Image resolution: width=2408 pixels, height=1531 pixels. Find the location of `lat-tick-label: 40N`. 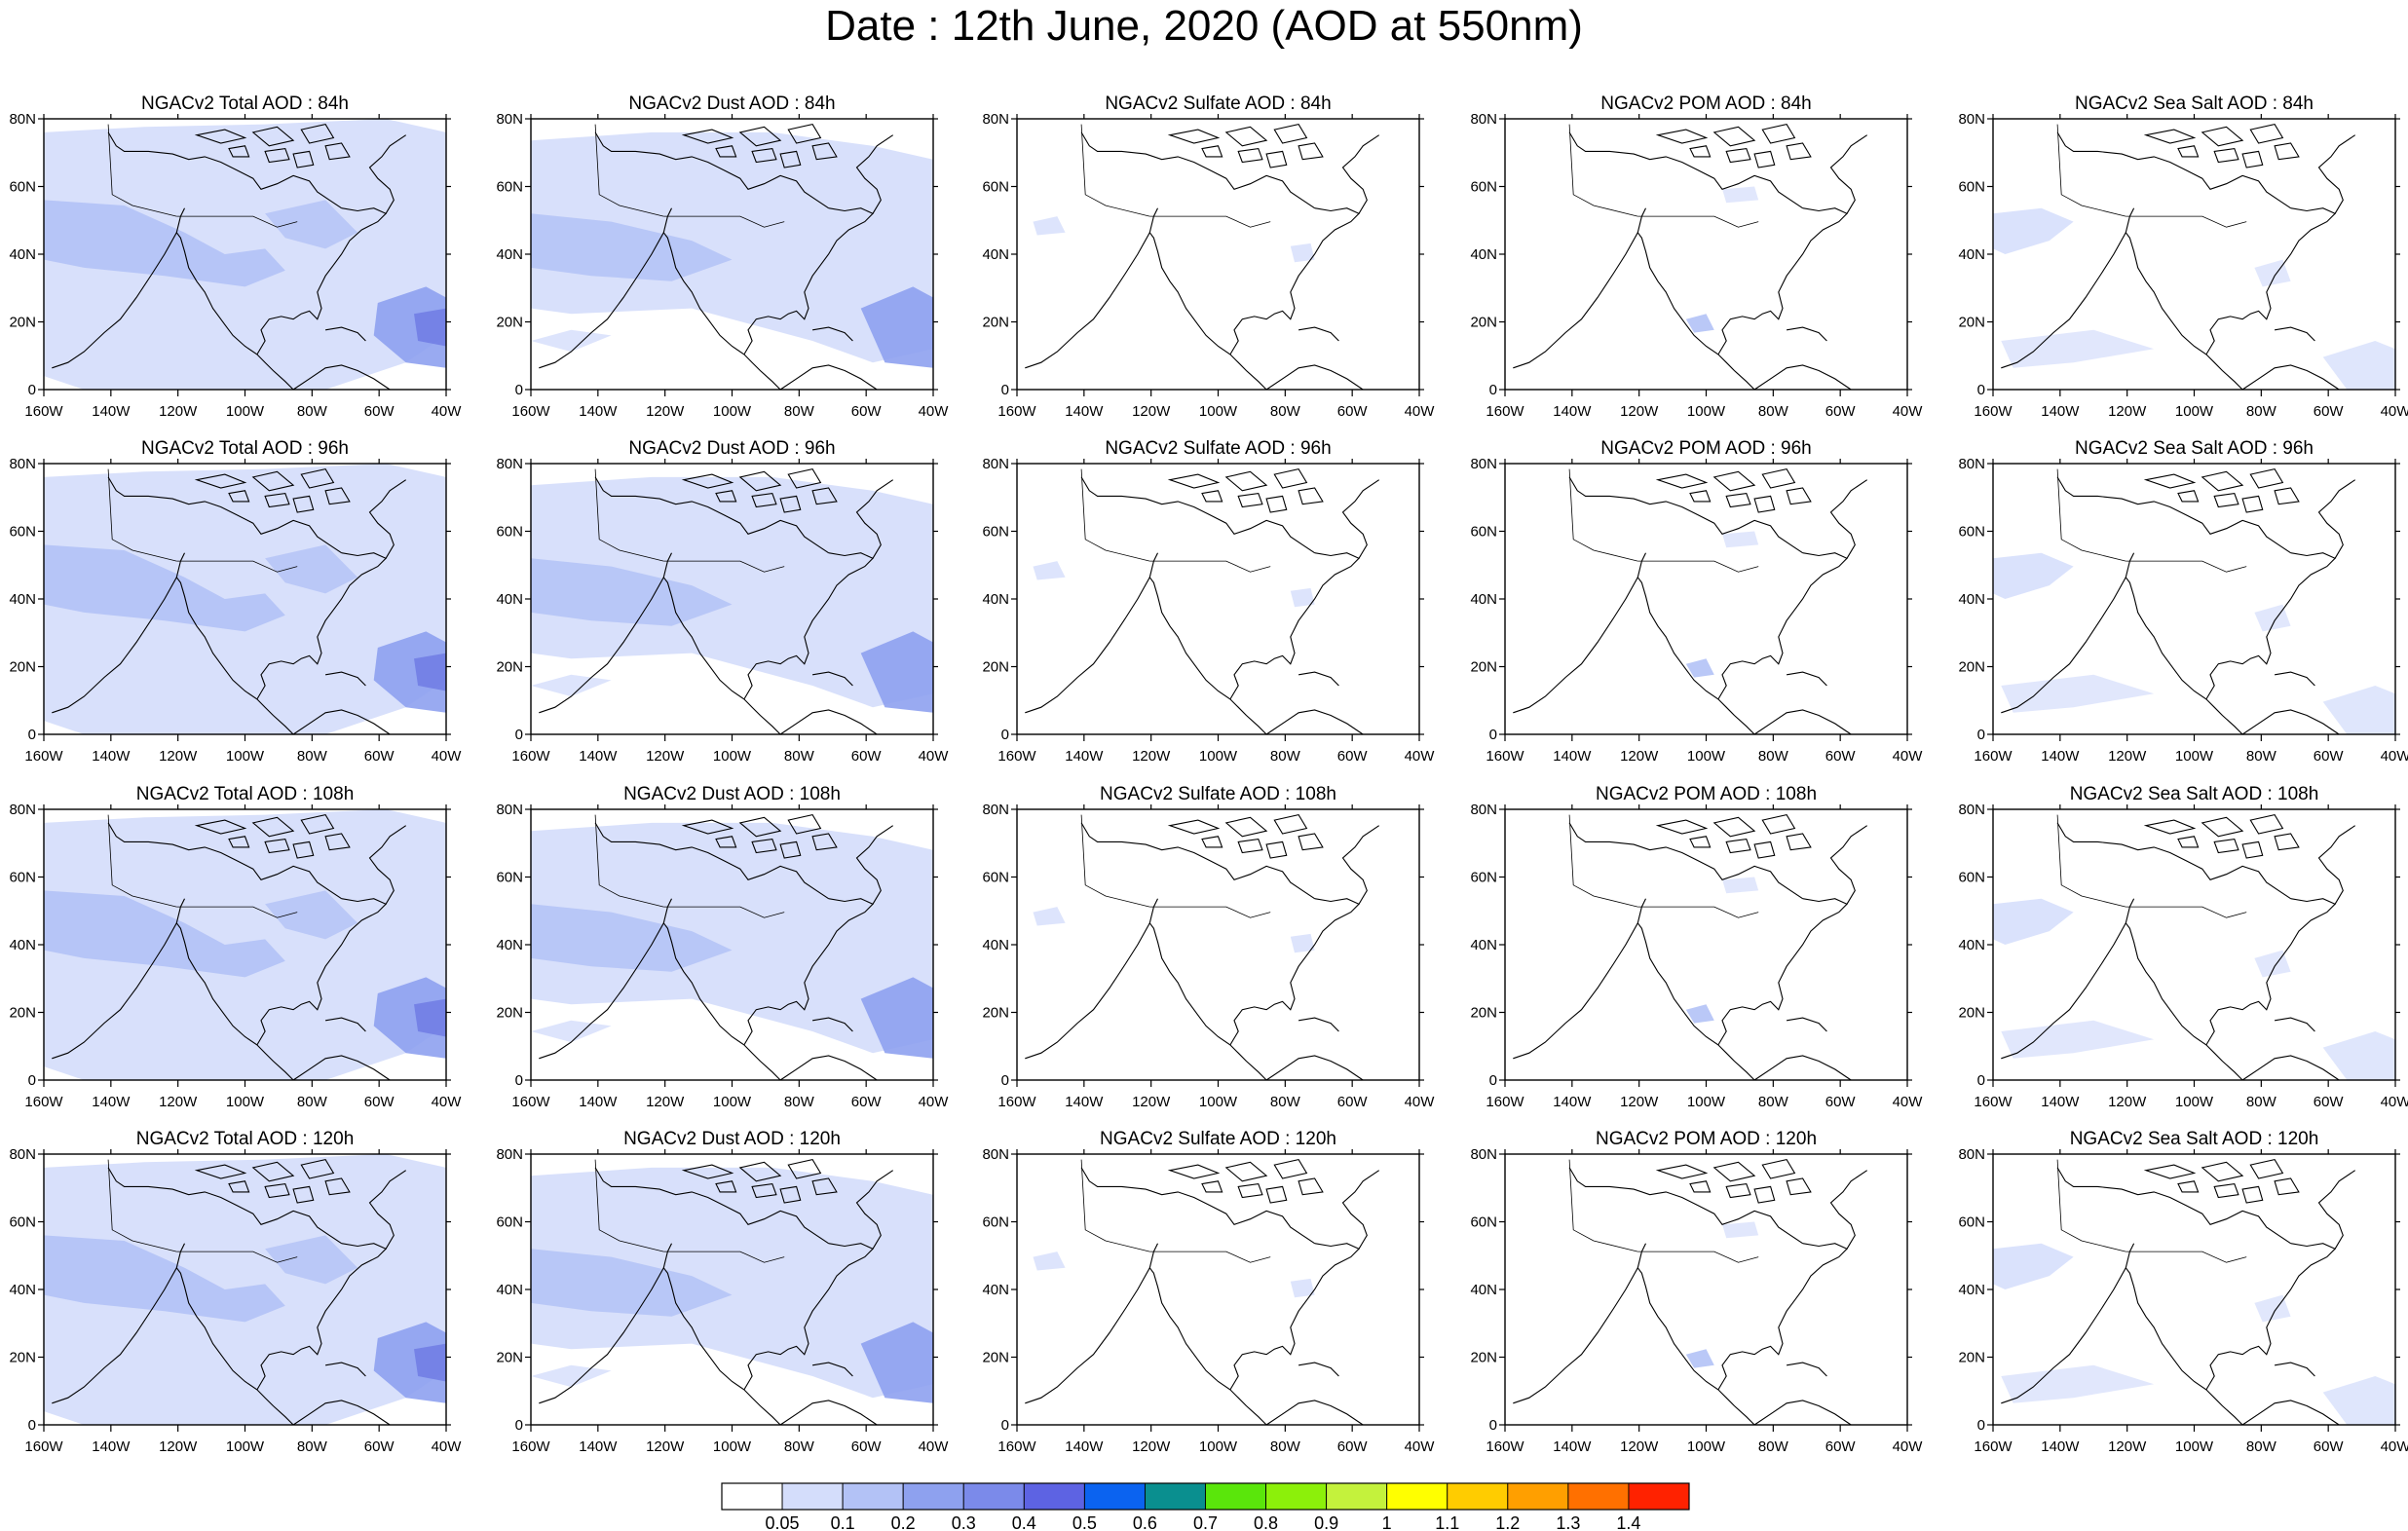

lat-tick-label: 40N is located at coordinates (995, 945).